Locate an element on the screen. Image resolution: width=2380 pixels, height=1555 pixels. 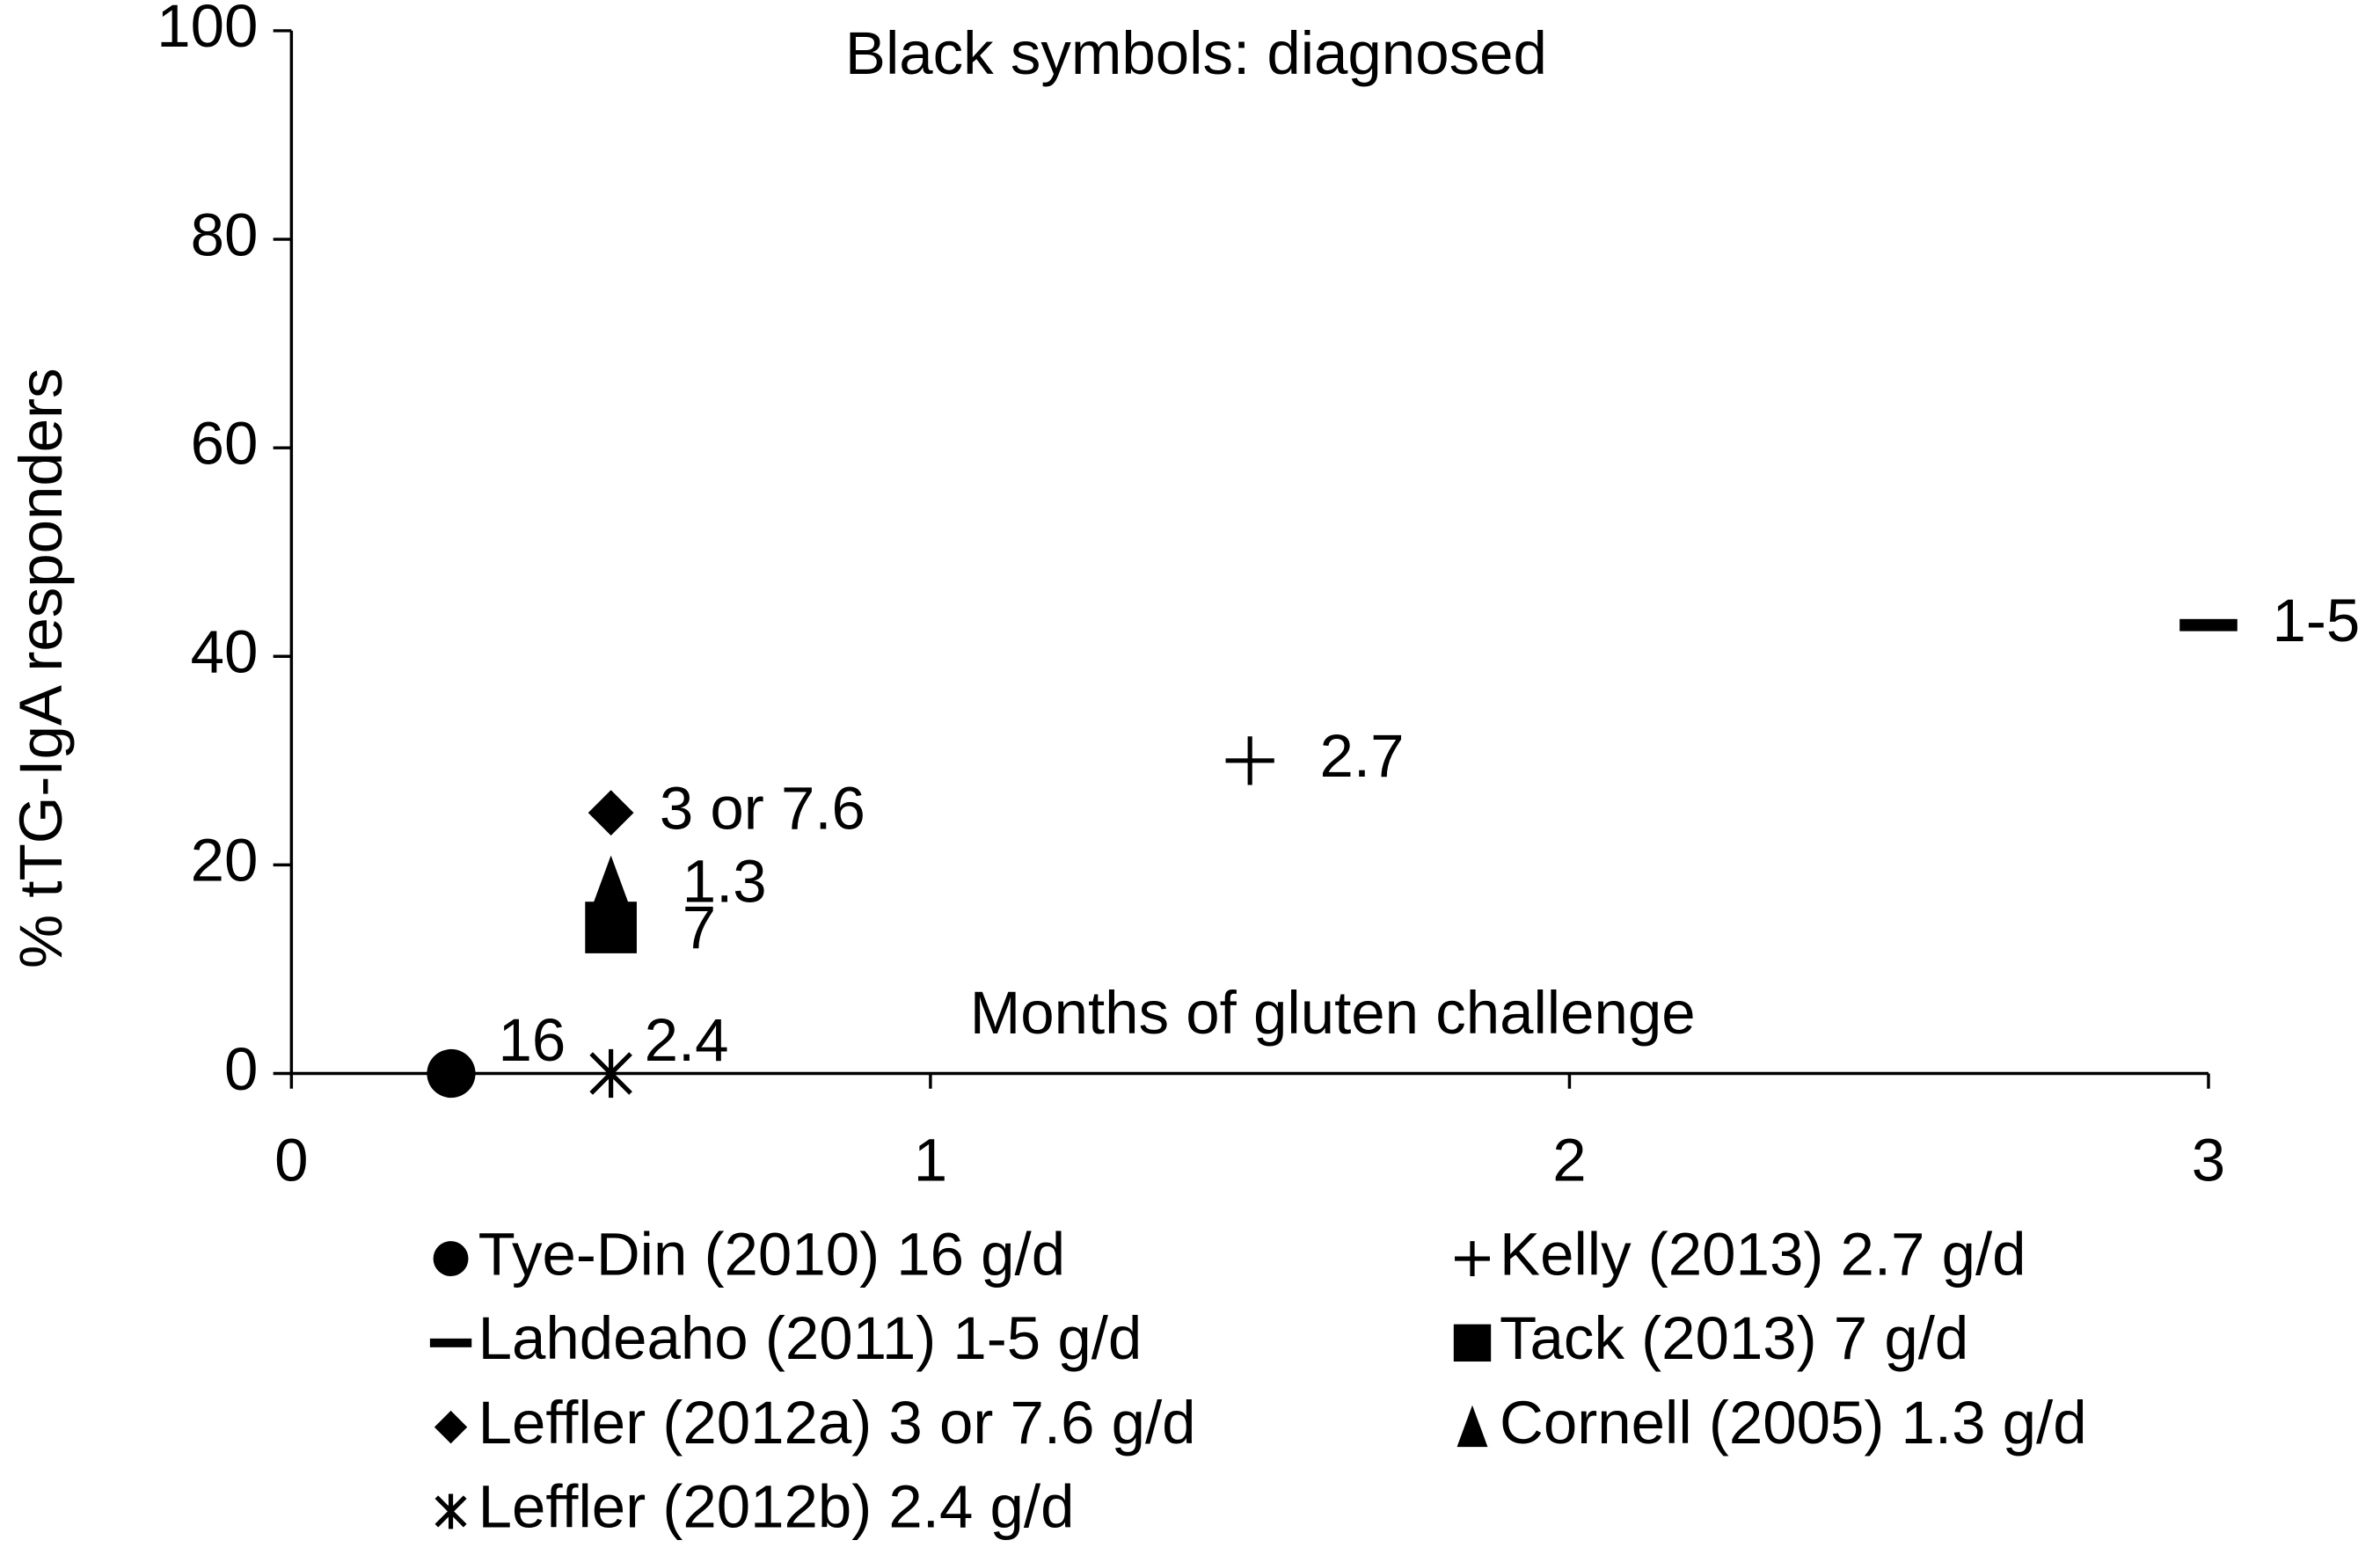
x-tick-label: 2 is located at coordinates (1569, 1160).